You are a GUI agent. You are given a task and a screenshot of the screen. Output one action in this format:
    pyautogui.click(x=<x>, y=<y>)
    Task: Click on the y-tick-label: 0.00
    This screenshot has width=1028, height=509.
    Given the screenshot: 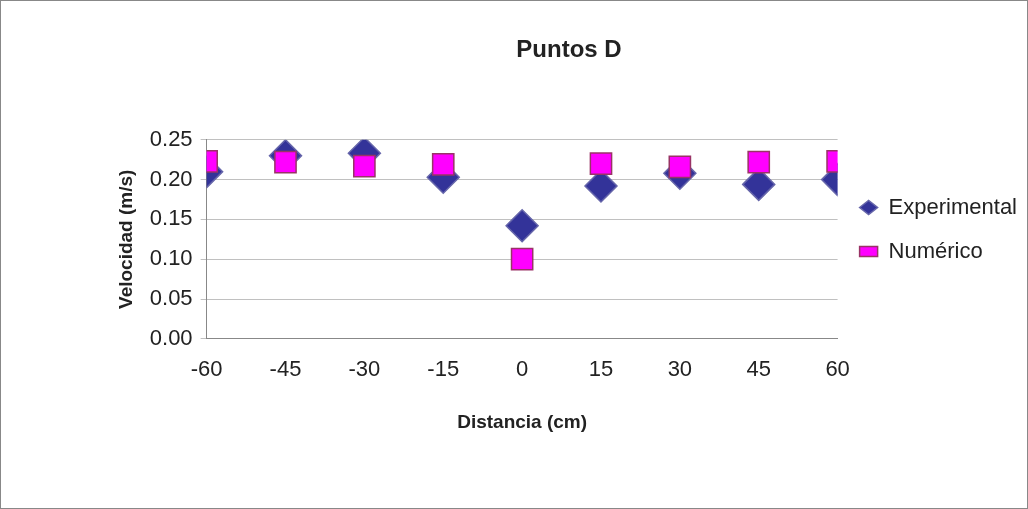 What is the action you would take?
    pyautogui.click(x=171, y=337)
    